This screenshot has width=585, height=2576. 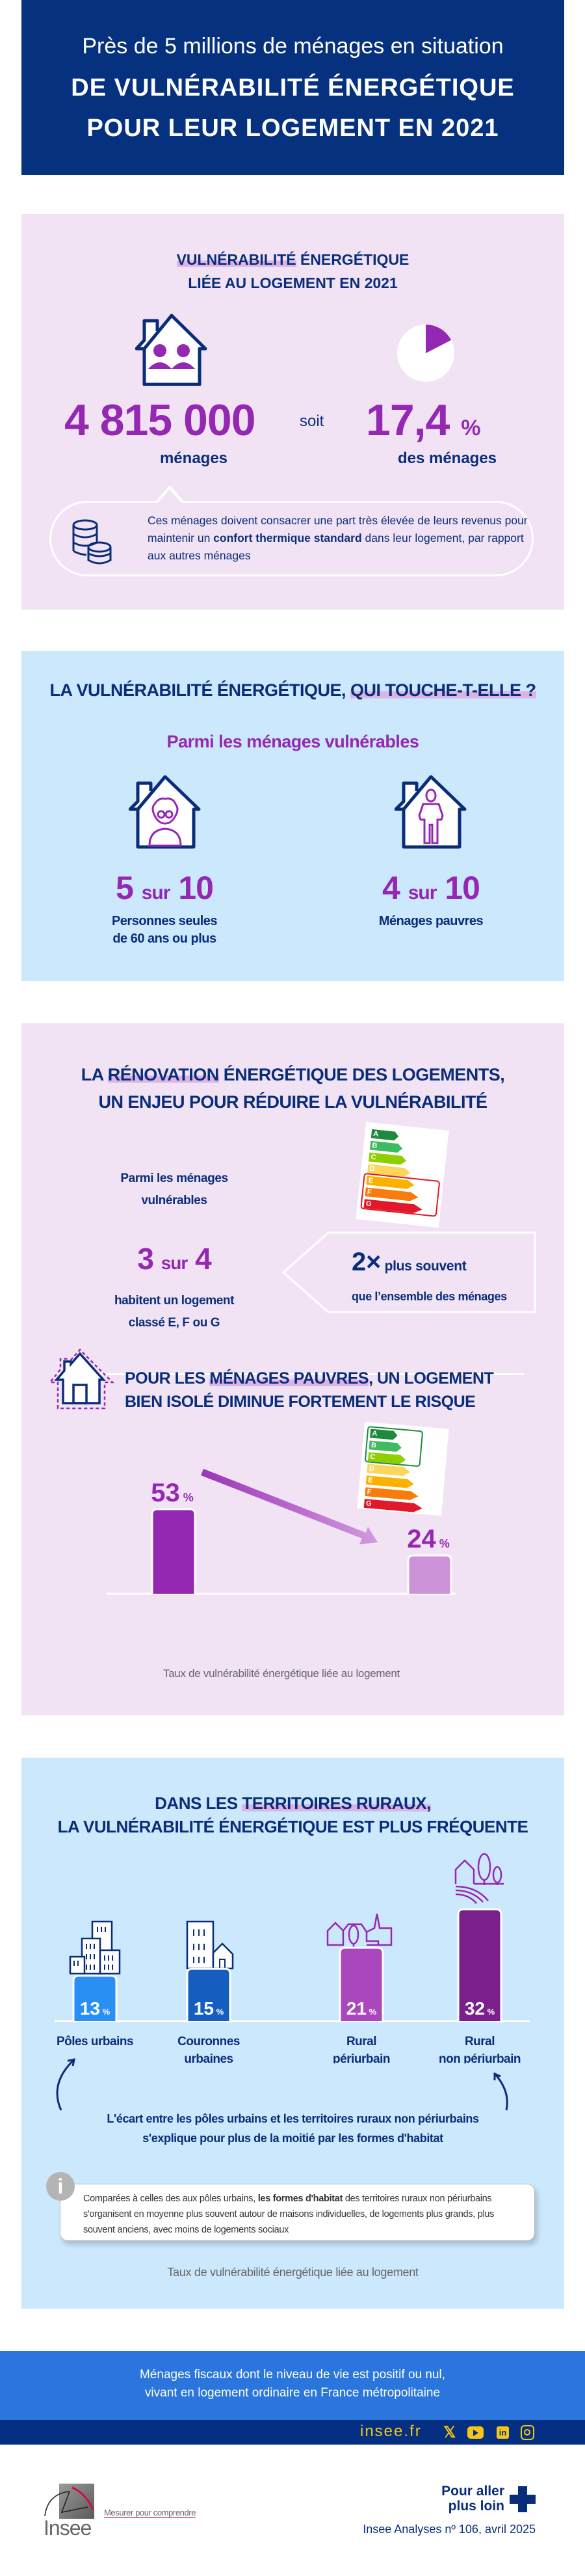 I want to click on category-label: Couronnes, so click(x=208, y=2041).